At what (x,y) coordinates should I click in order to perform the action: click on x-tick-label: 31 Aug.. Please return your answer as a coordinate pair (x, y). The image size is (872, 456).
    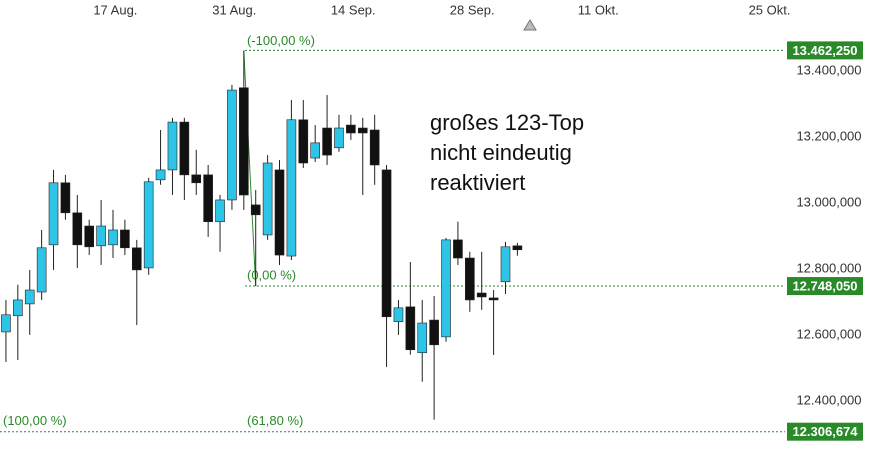
    Looking at the image, I should click on (234, 9).